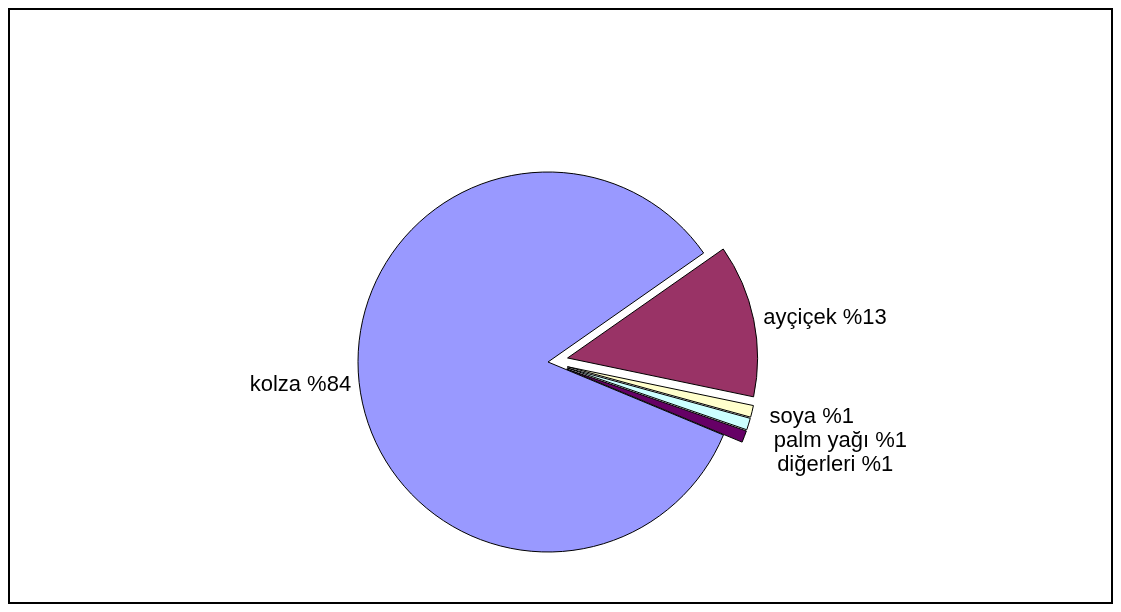  What do you see at coordinates (825, 316) in the screenshot?
I see `slice-label: ayçiçek %13` at bounding box center [825, 316].